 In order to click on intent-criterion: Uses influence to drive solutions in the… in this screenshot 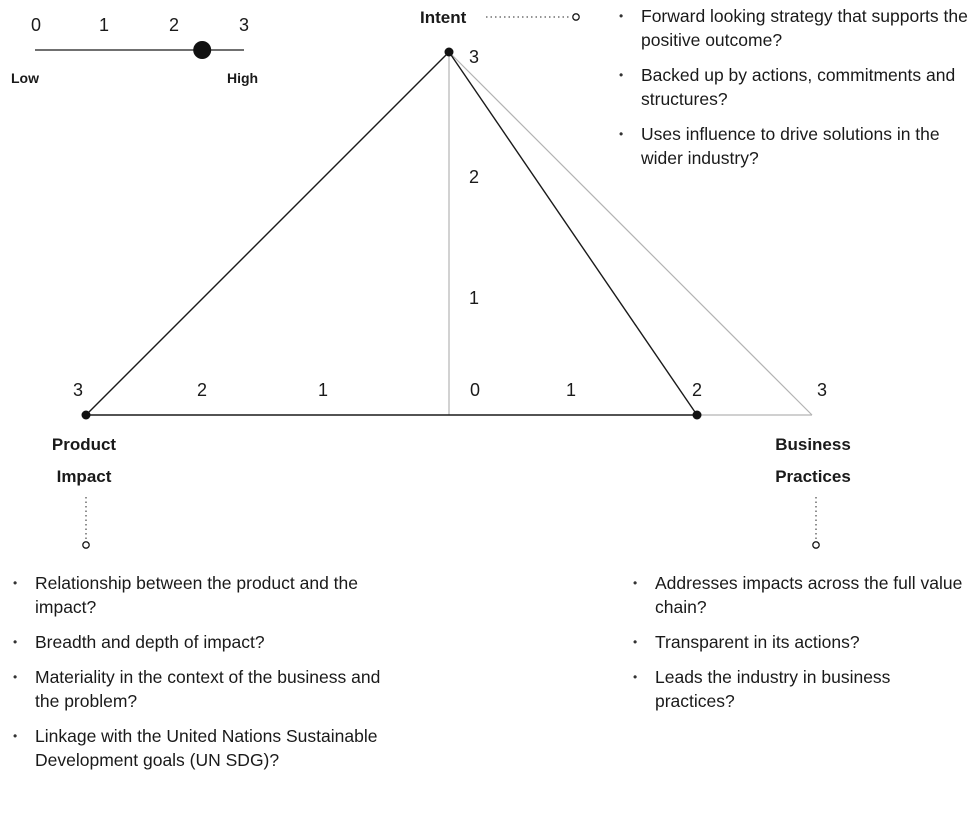, I will do `click(794, 146)`.